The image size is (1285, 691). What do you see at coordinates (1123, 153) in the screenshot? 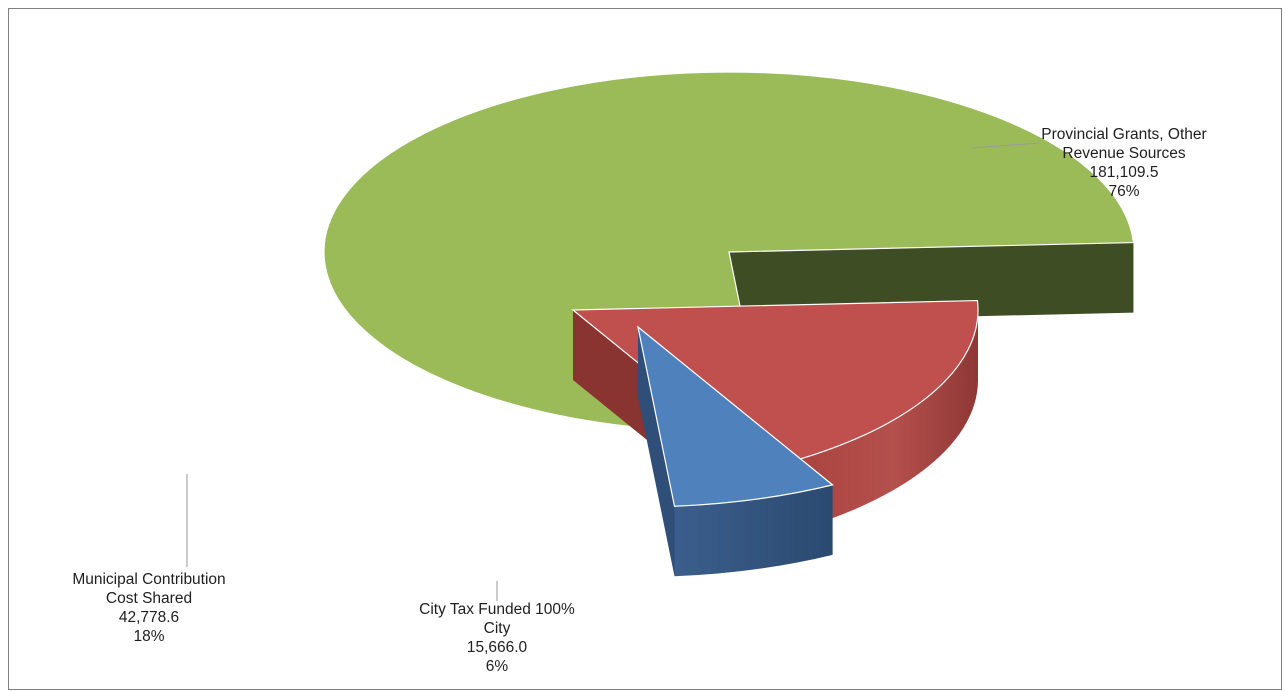
I see `data-label: Revenue Sources` at bounding box center [1123, 153].